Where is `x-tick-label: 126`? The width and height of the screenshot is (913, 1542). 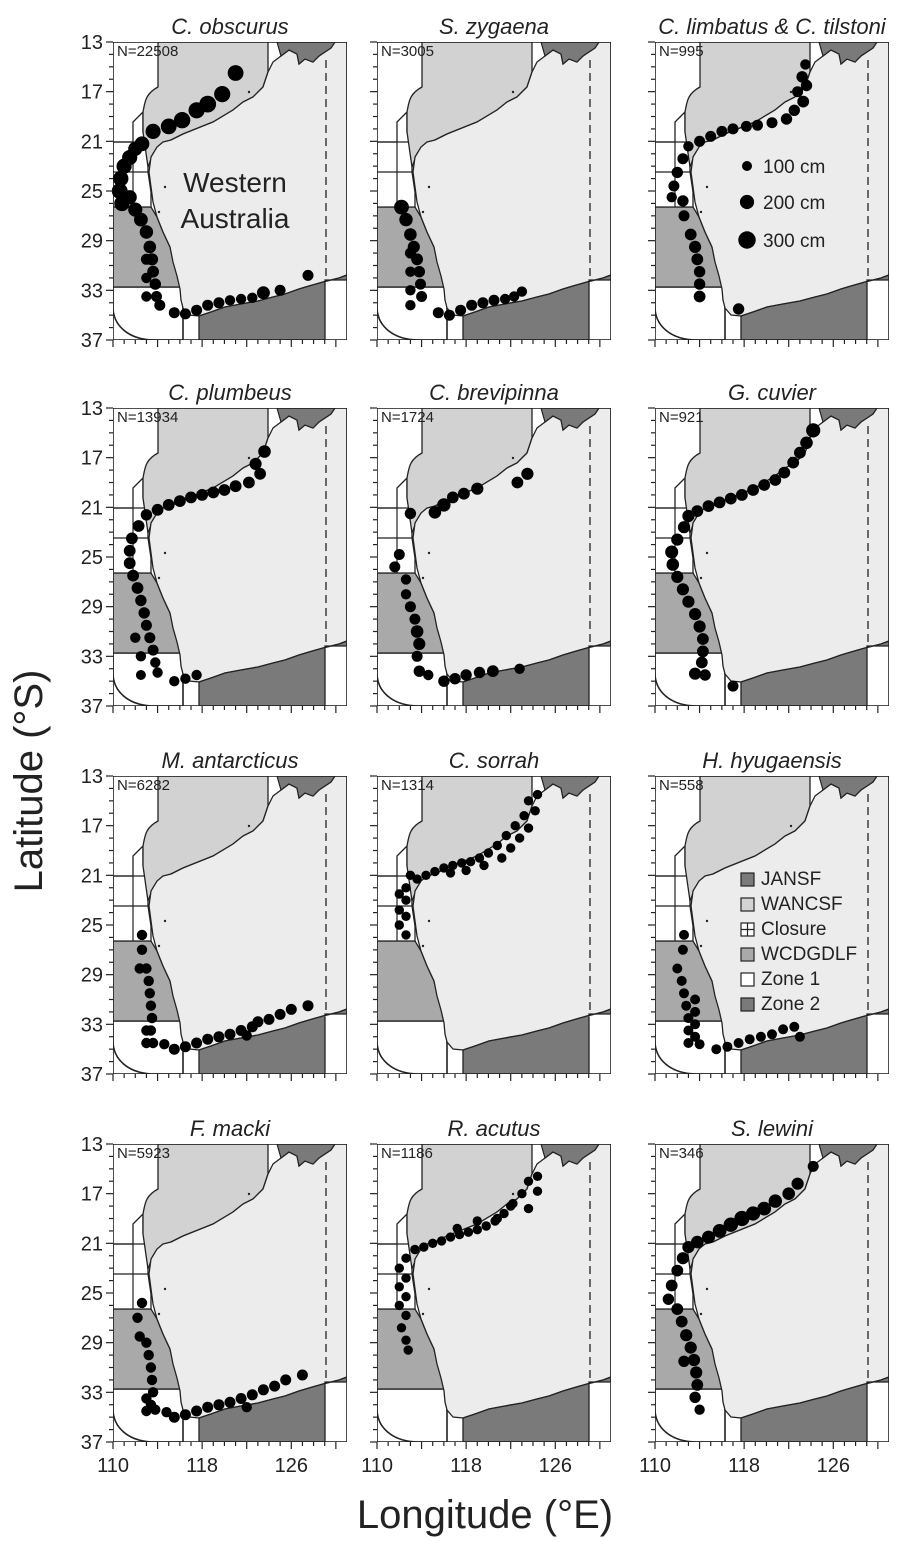 x-tick-label: 126 is located at coordinates (833, 1466).